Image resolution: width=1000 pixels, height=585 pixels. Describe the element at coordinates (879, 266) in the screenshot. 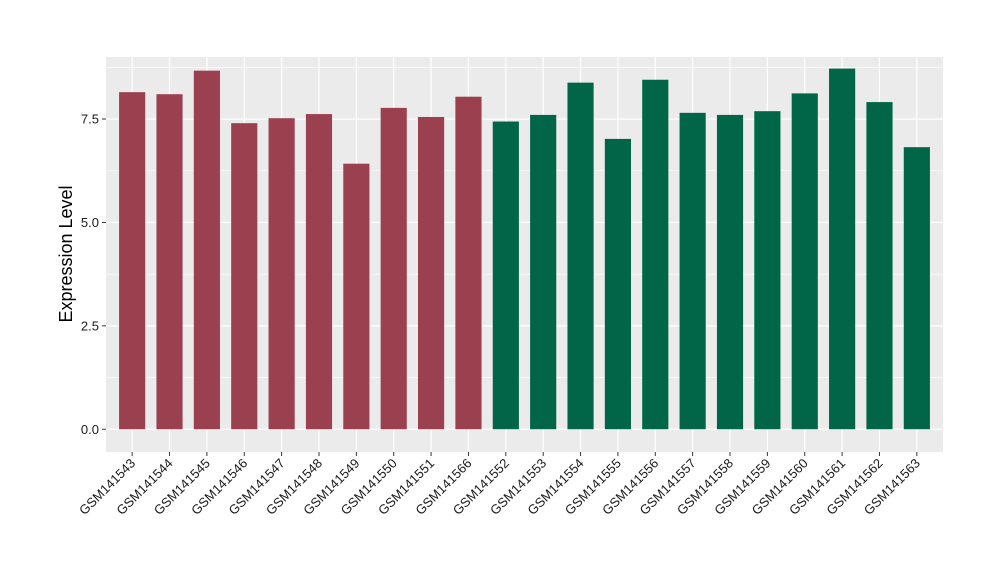

I see `bar-GSM141562` at that location.